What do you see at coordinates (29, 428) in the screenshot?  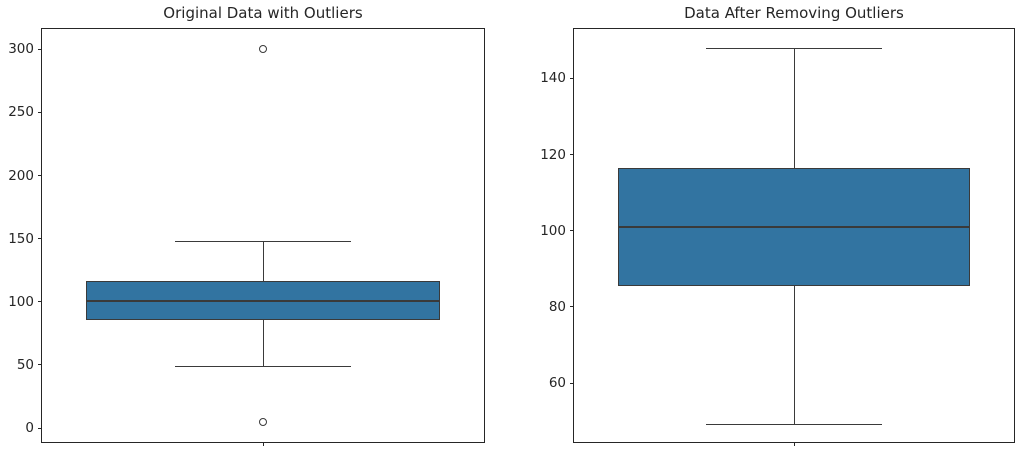 I see `y-tick-label: 0` at bounding box center [29, 428].